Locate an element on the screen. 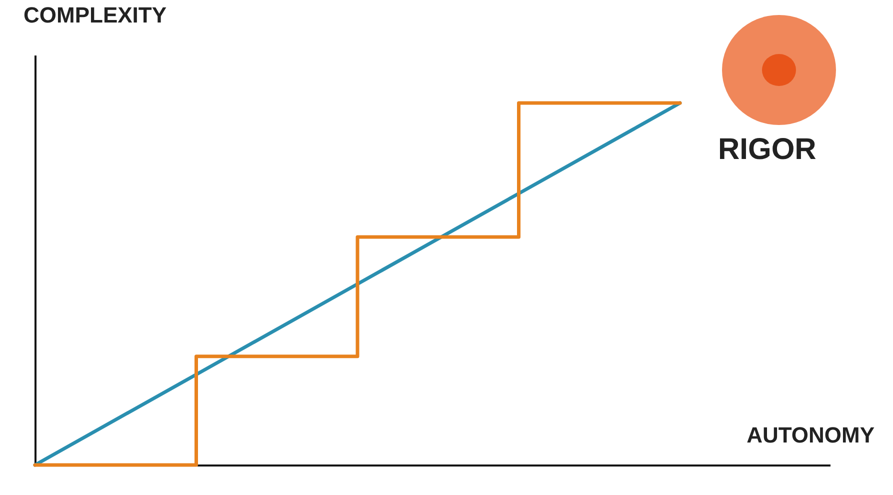  annotation: RIGOR is located at coordinates (767, 150).